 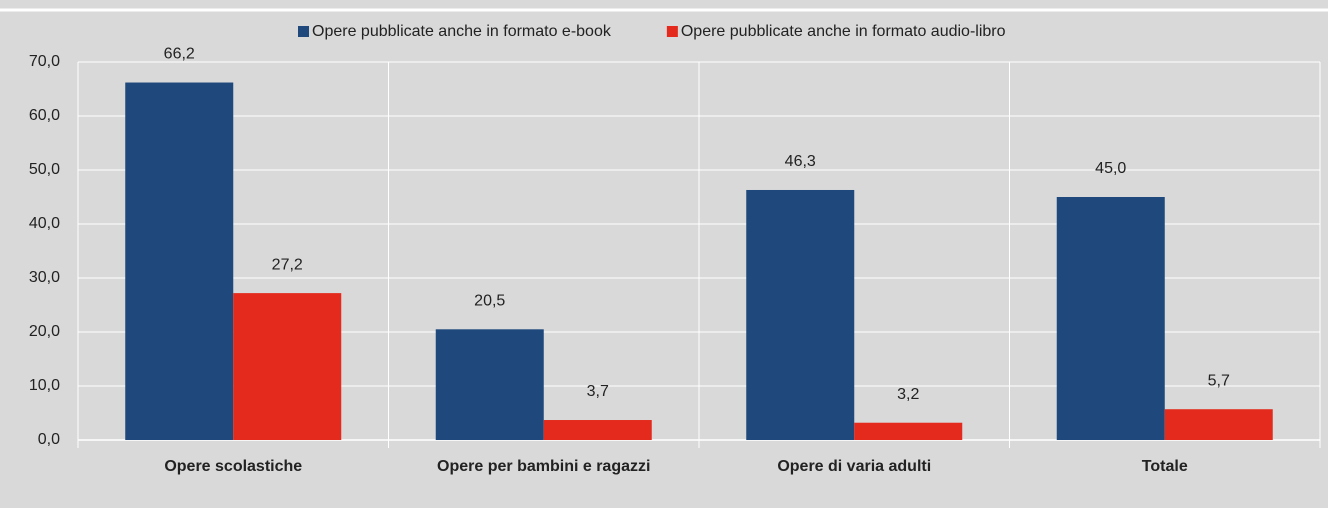 What do you see at coordinates (1165, 466) in the screenshot?
I see `x-tick-label: Totale` at bounding box center [1165, 466].